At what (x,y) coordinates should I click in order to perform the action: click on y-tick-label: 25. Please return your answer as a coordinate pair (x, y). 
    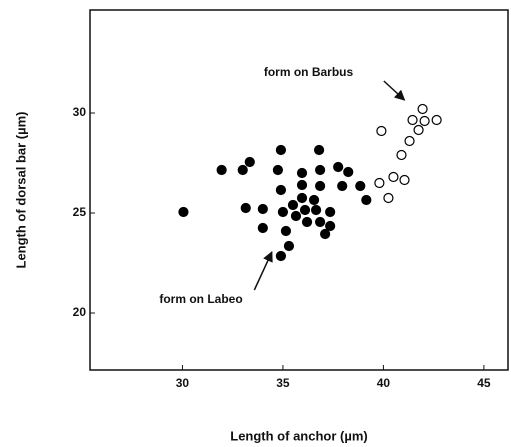
    Looking at the image, I should click on (80, 212).